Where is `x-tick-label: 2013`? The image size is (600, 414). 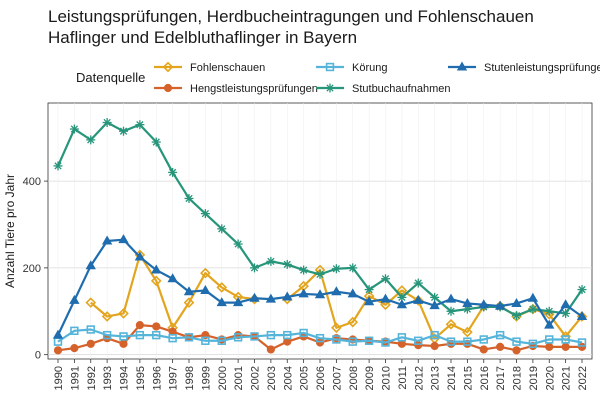
x-tick-label: 2013 is located at coordinates (436, 378).